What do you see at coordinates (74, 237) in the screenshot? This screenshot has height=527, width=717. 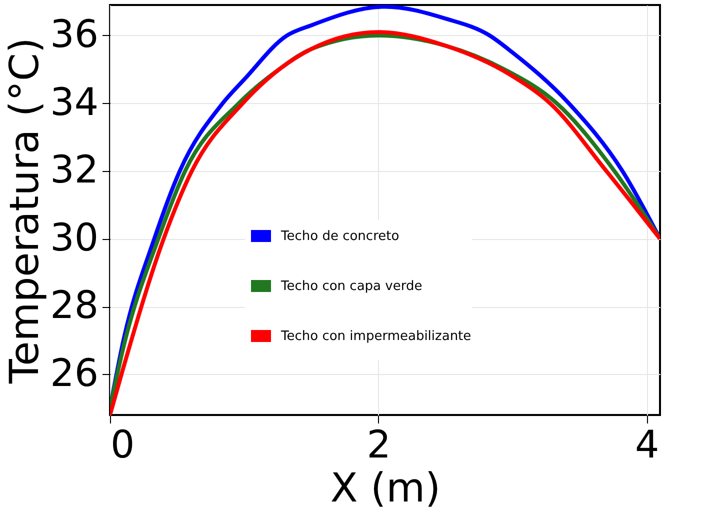 I see `y-tick-label: 30` at bounding box center [74, 237].